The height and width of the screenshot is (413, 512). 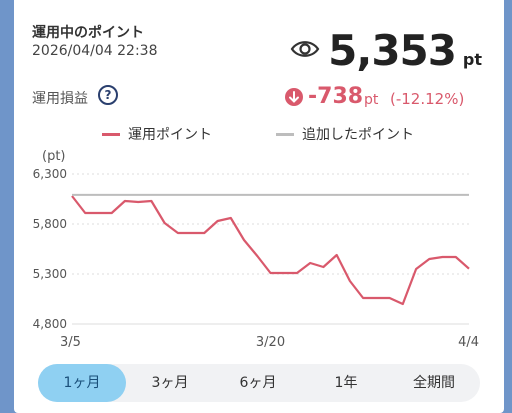 What do you see at coordinates (294, 97) in the screenshot?
I see `arrow-down-icon` at bounding box center [294, 97].